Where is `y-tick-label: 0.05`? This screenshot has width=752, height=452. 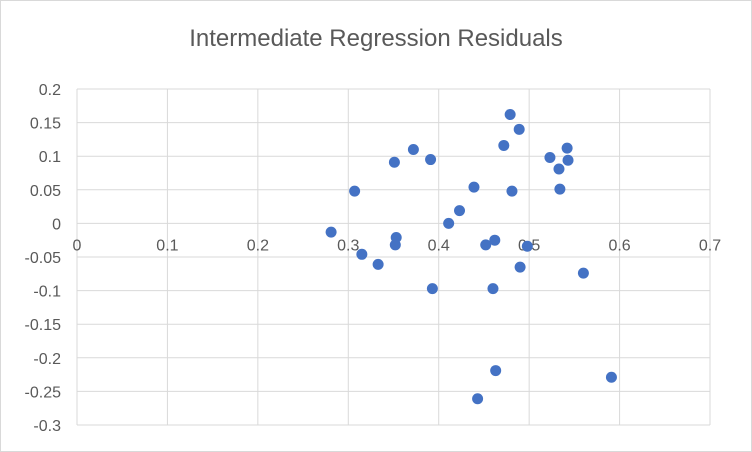
y-tick-label: 0.05 is located at coordinates (45, 191).